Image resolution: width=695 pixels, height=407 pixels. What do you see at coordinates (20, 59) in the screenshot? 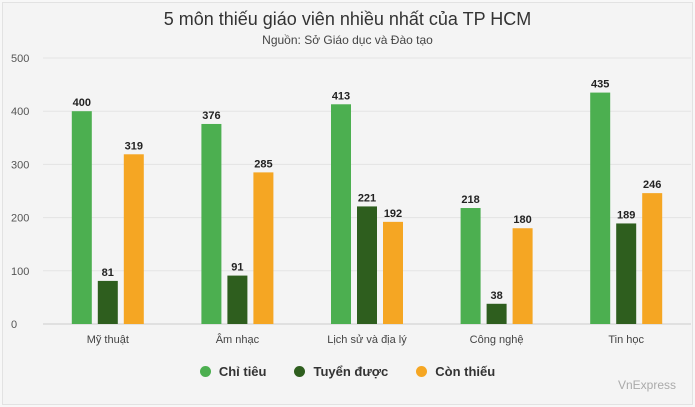
I see `y-tick-label: 500` at bounding box center [20, 59].